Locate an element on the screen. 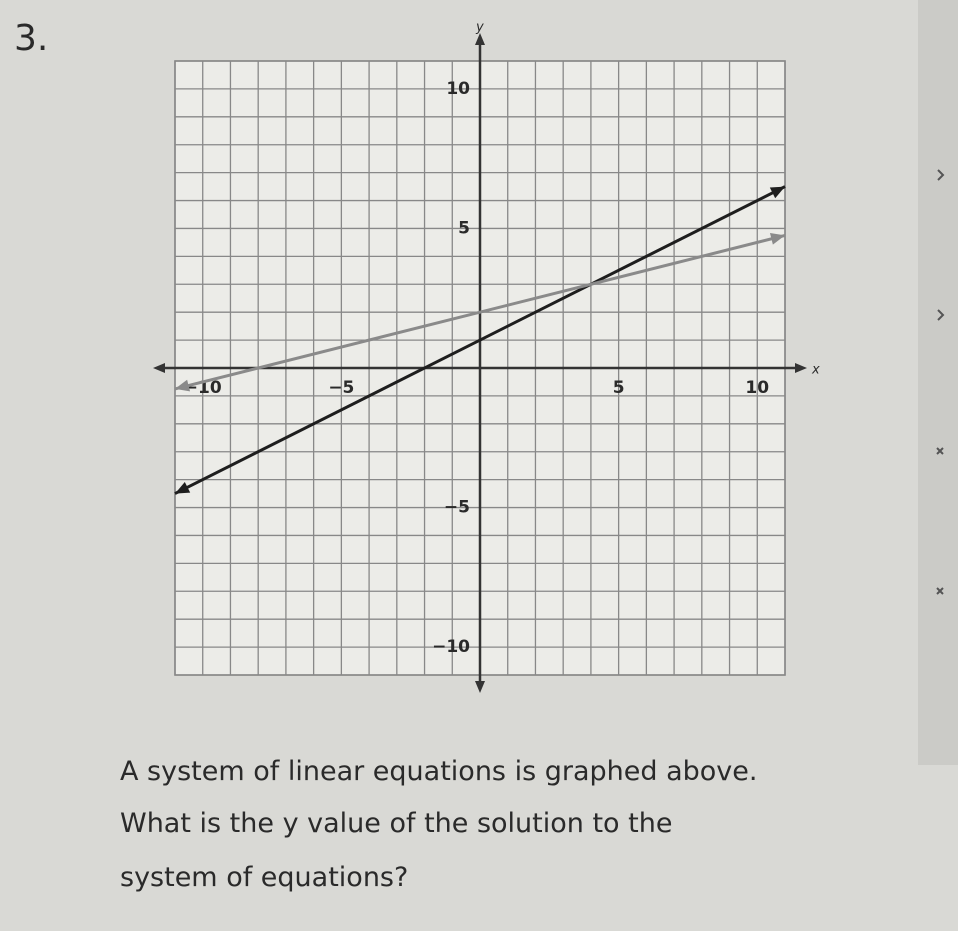  x-tick-label: 10 is located at coordinates (757, 388).